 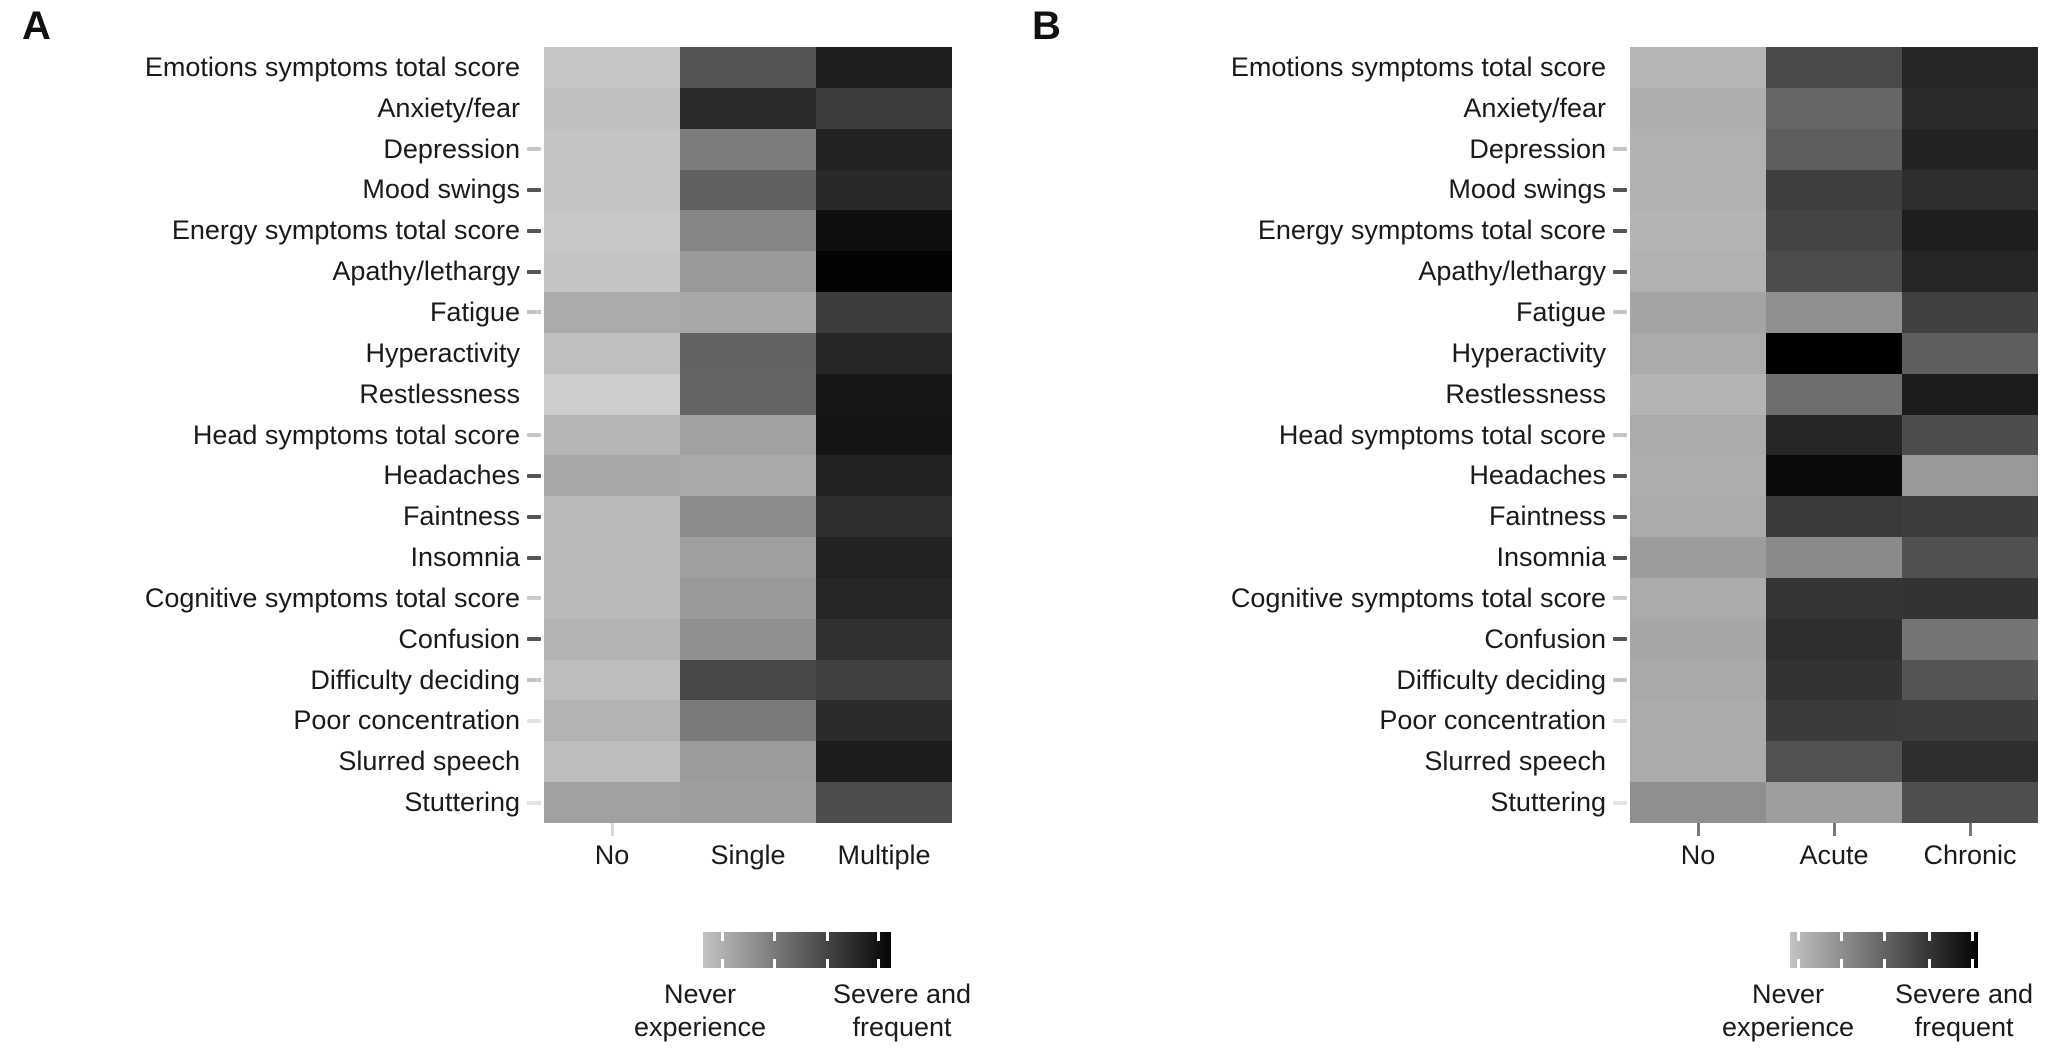 I want to click on heatmap-cell-acute-row8, so click(x=1834, y=353).